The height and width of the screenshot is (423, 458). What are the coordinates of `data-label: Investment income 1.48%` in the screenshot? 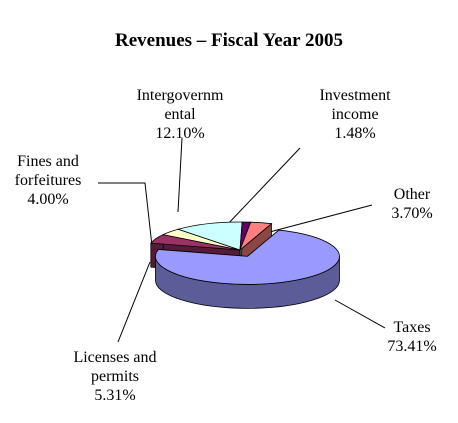 It's located at (355, 114).